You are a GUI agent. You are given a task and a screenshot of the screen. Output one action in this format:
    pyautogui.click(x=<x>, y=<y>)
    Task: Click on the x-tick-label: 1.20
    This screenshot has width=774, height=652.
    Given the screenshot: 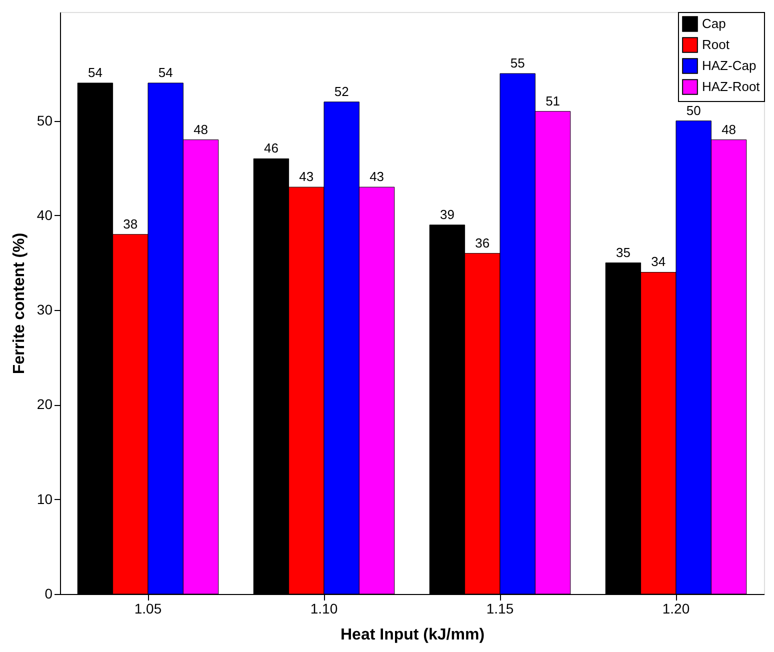 What is the action you would take?
    pyautogui.click(x=676, y=608)
    